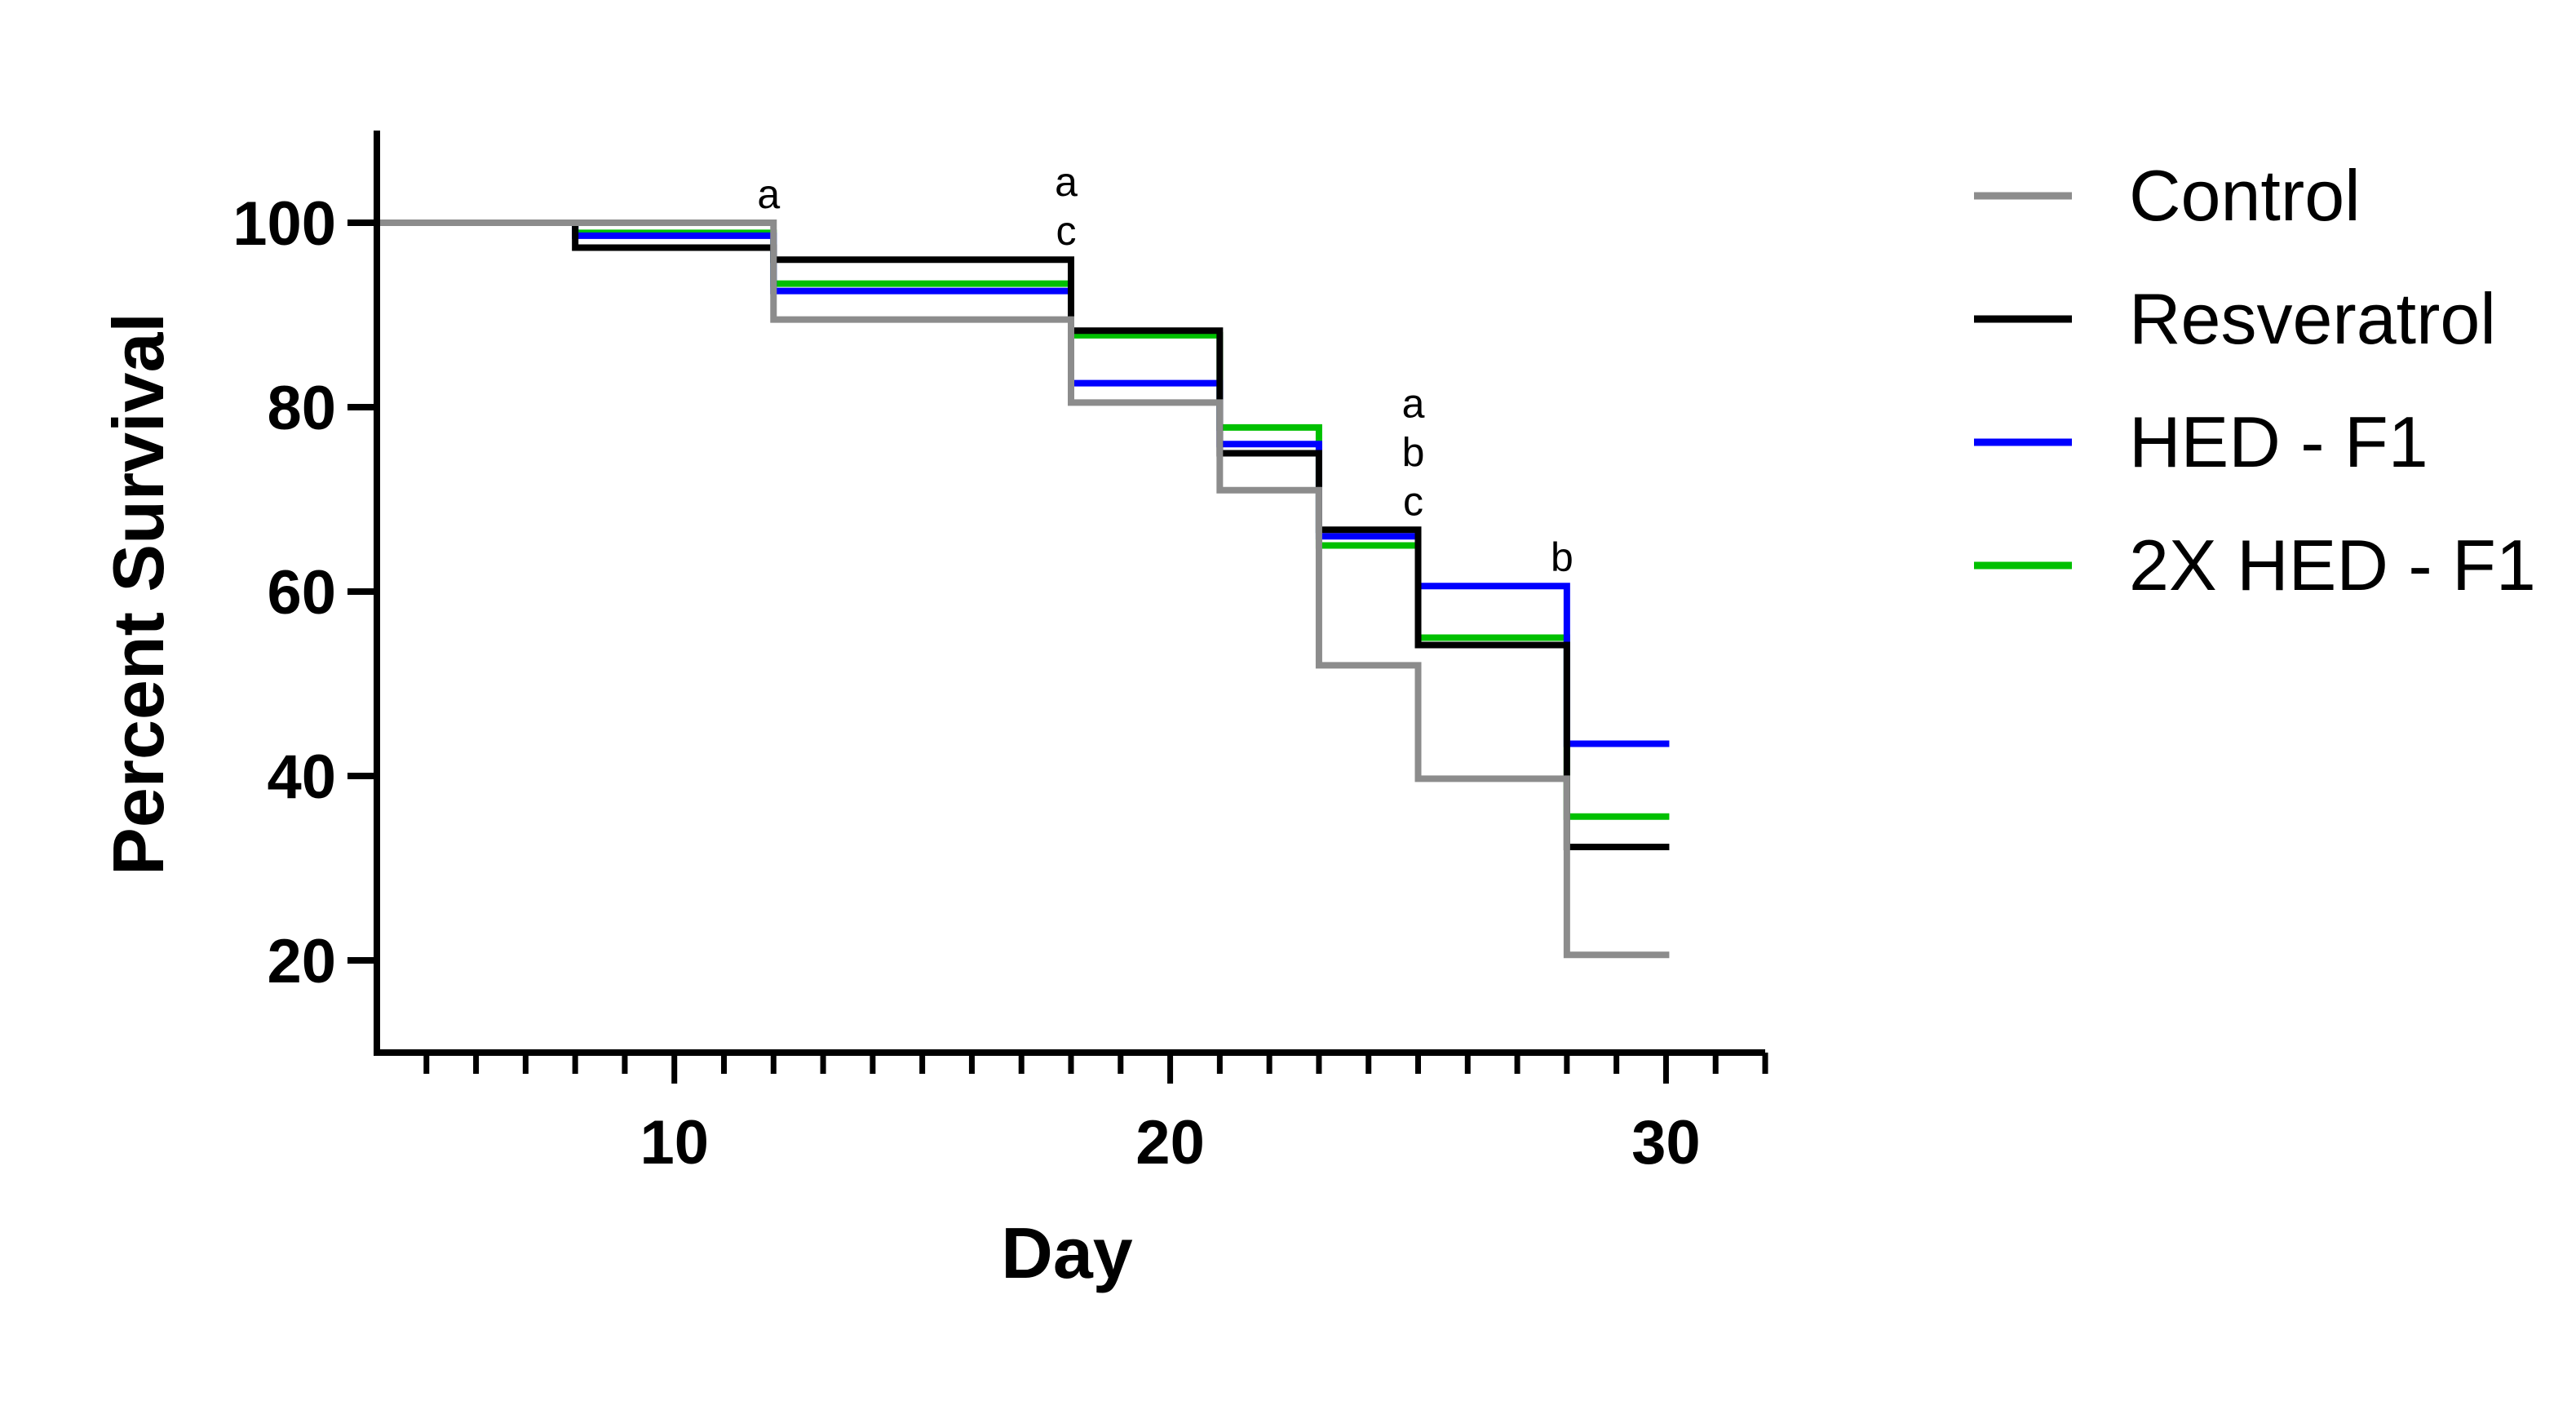 This screenshot has height=1401, width=2576. Describe the element at coordinates (2332, 565) in the screenshot. I see `legend-label: 2X HED - F1` at that location.